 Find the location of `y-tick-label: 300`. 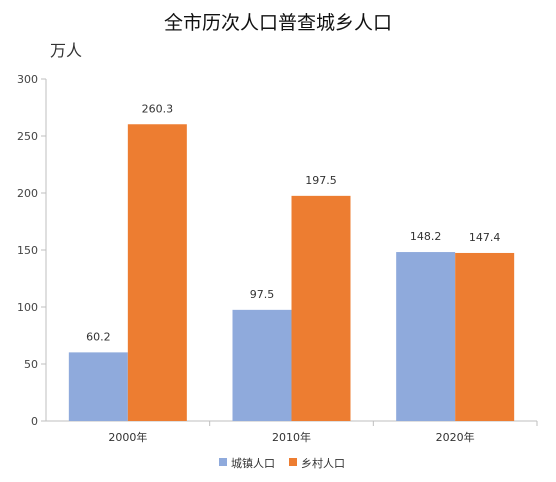

y-tick-label: 300 is located at coordinates (27, 79).